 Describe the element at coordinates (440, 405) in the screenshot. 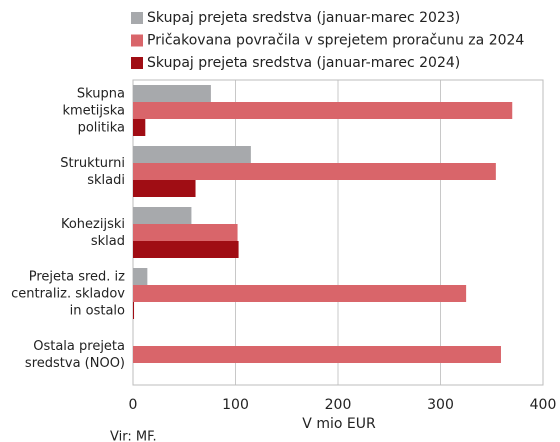

I see `x-tick-label: 300` at that location.